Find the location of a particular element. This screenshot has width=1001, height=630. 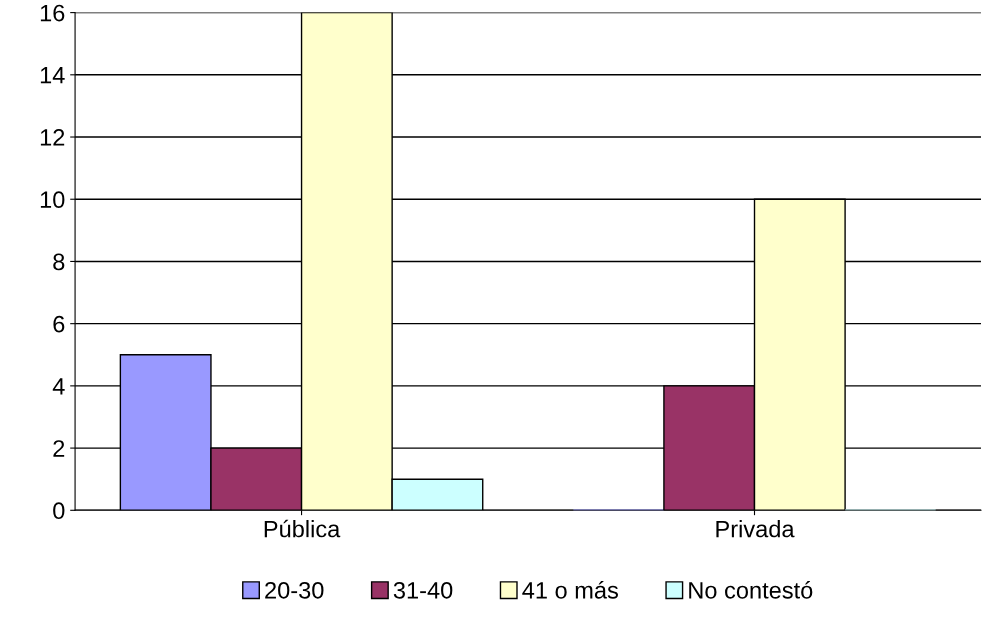

x-tick-label: Privada is located at coordinates (755, 529).